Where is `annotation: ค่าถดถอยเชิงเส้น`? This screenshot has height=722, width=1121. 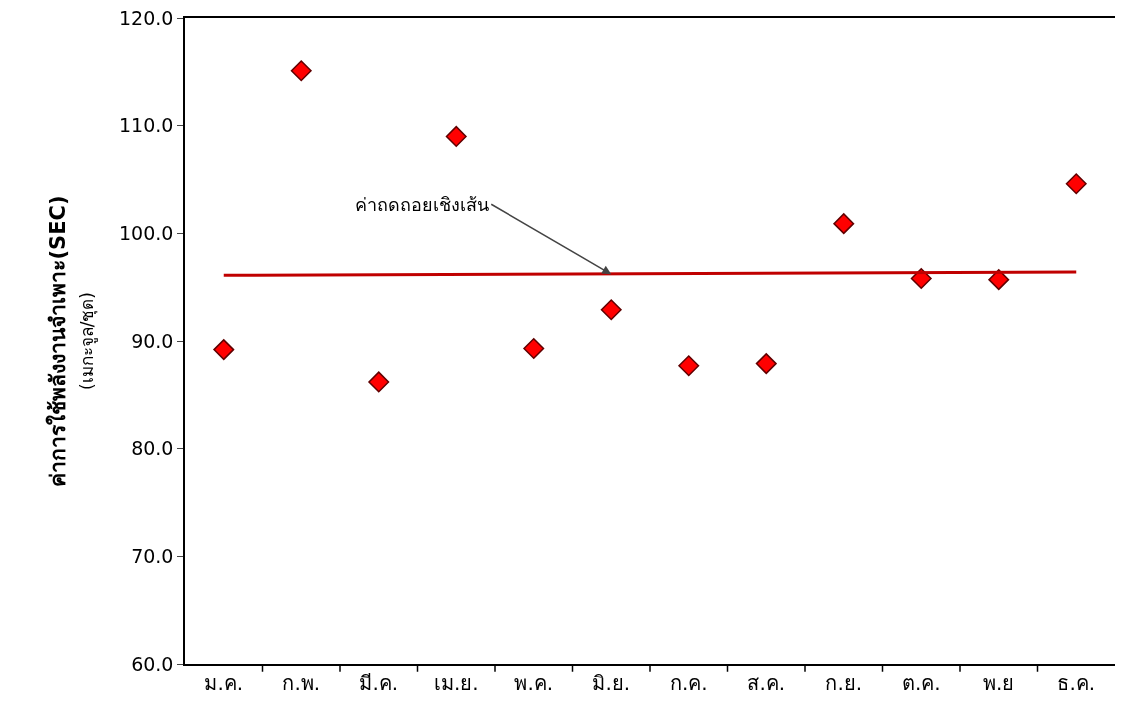
annotation: ค่าถดถอยเชิงเส้น is located at coordinates (422, 204).